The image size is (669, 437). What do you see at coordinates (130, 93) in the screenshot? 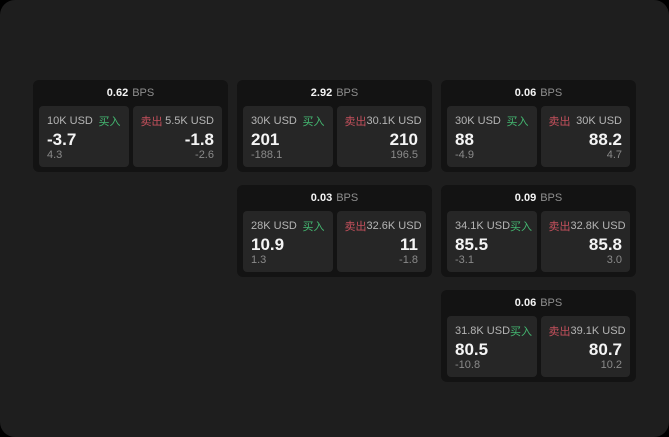
I see `card-header: 0.62 BPS` at bounding box center [130, 93].